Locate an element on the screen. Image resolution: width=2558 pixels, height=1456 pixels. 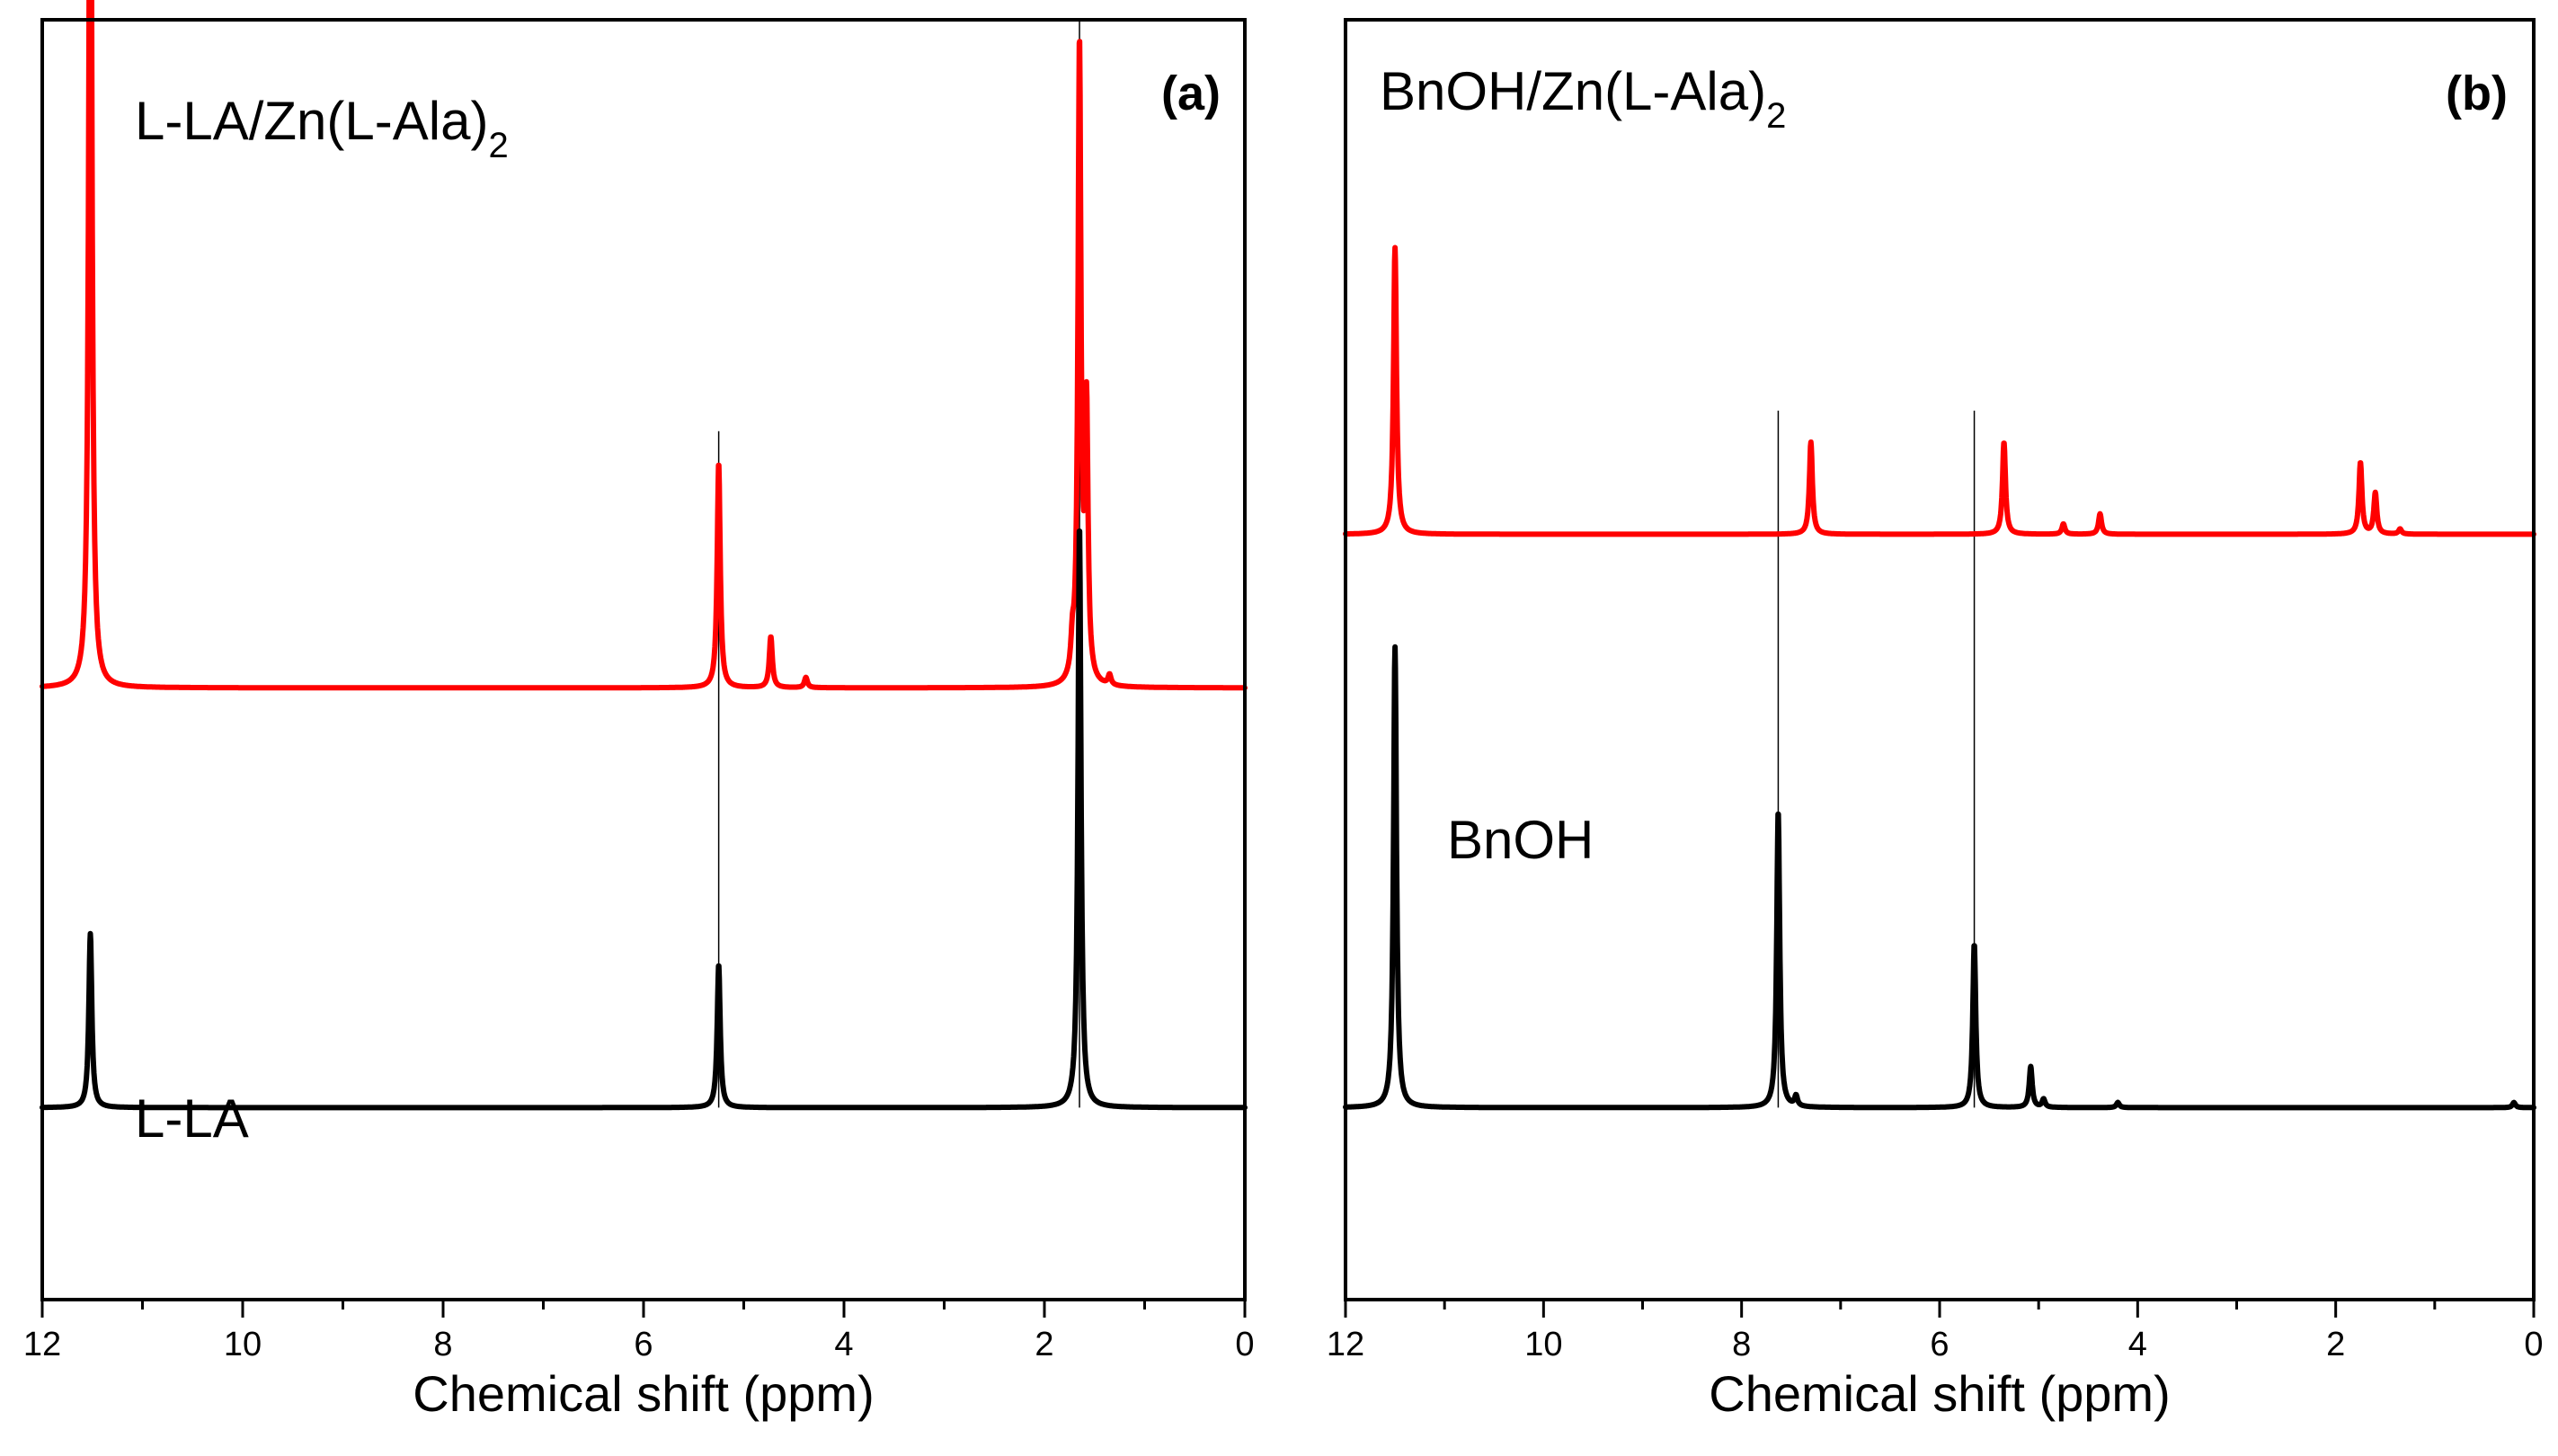
spectrum-label: L-LA/Zn(L-Ala)2 is located at coordinates (322, 128).